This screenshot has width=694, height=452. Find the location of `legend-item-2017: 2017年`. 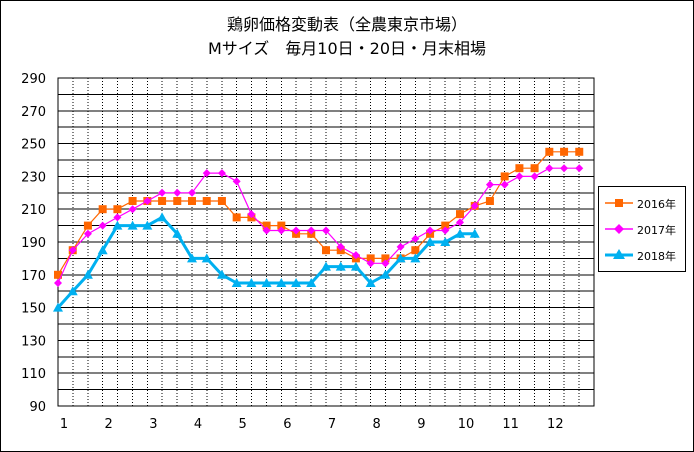

legend-item-2017: 2017年 is located at coordinates (642, 229).